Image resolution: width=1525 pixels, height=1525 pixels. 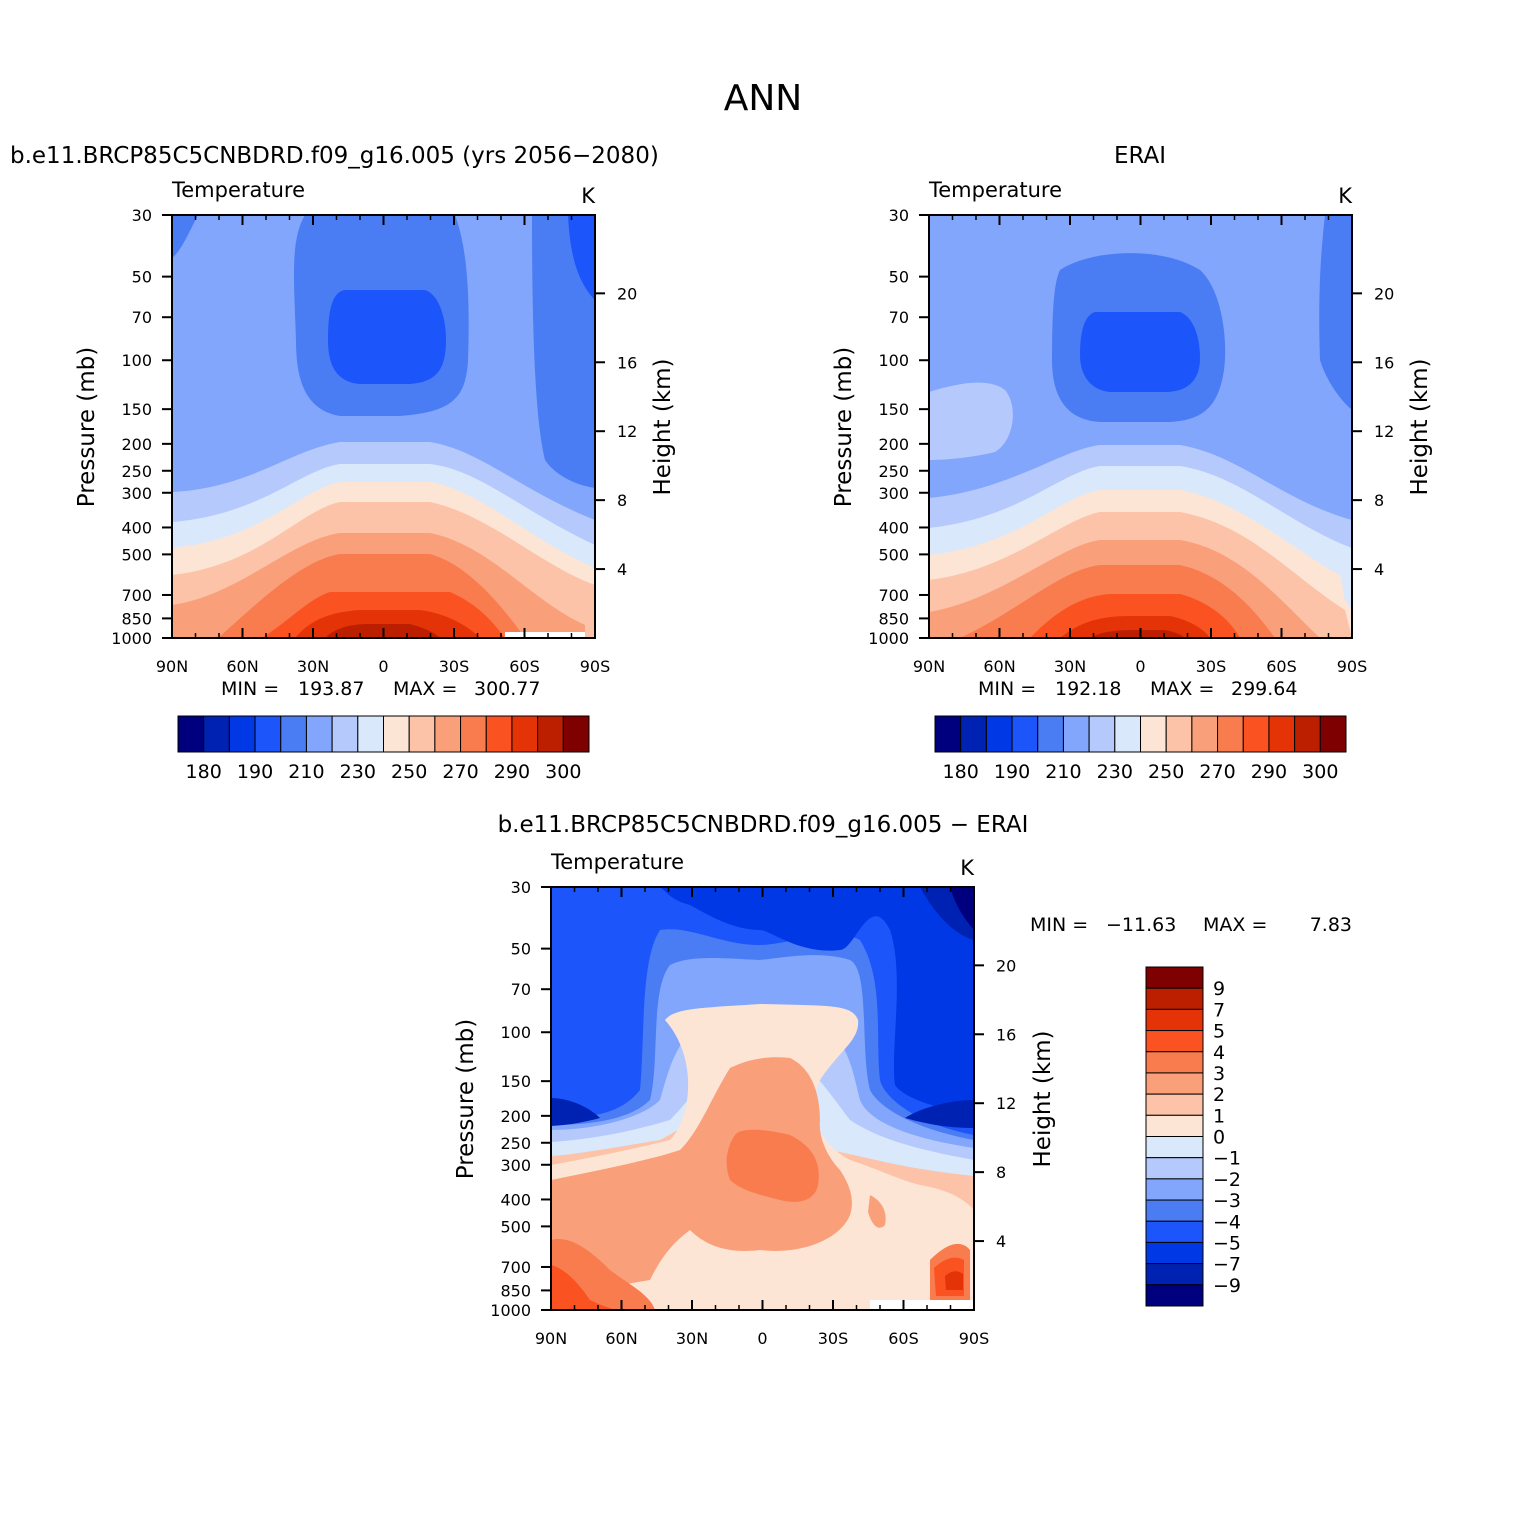 I want to click on obs-colorbar-label: 190, so click(x=1012, y=772).